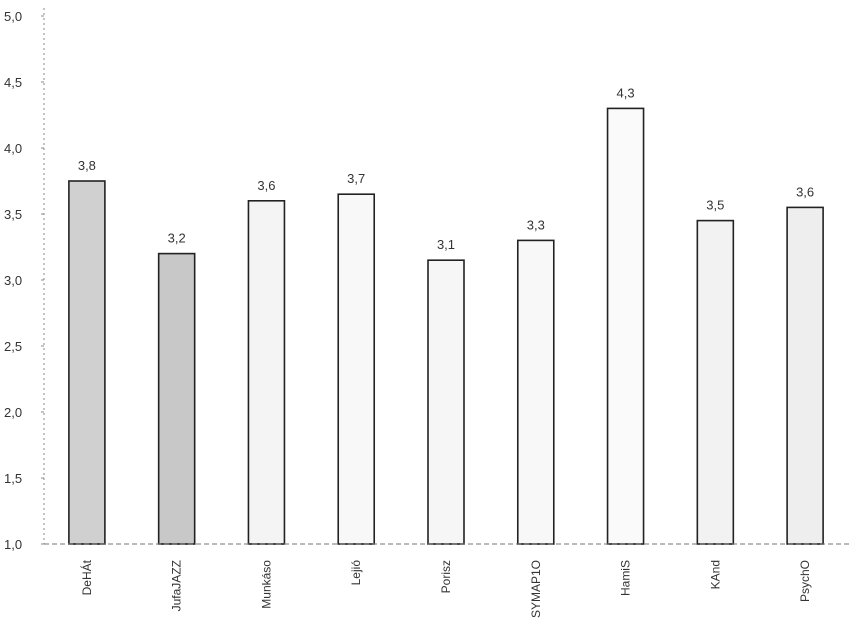  What do you see at coordinates (13, 148) in the screenshot?
I see `y-tick-label: 4,0` at bounding box center [13, 148].